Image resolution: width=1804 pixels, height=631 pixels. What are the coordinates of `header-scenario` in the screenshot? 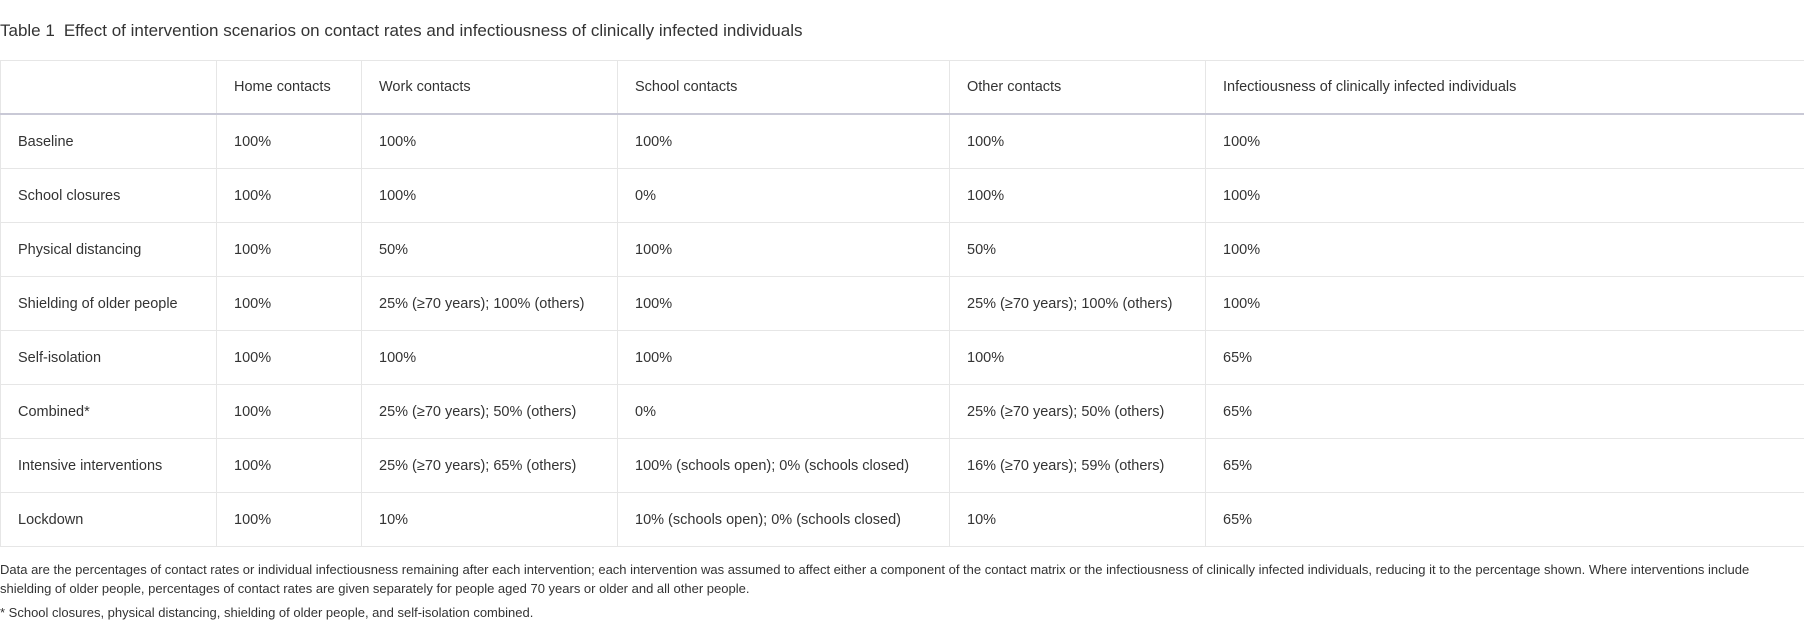 It's located at (108, 87).